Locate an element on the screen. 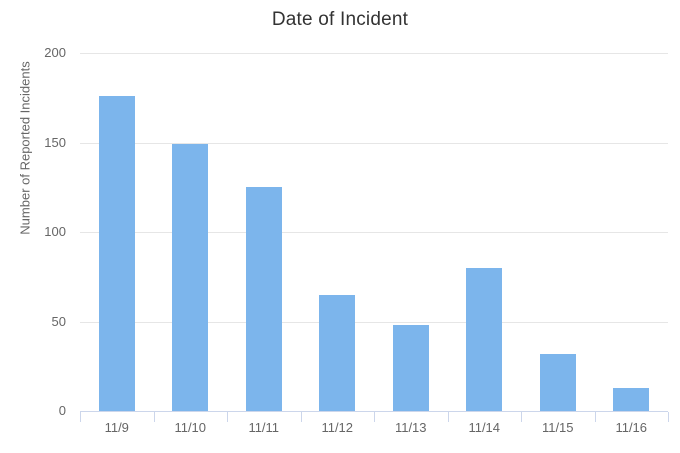 The width and height of the screenshot is (680, 453). x-axis-labels: 11/9 11/10 11/11 11/12 11/13 11/14 11/15 11/16 is located at coordinates (374, 428).